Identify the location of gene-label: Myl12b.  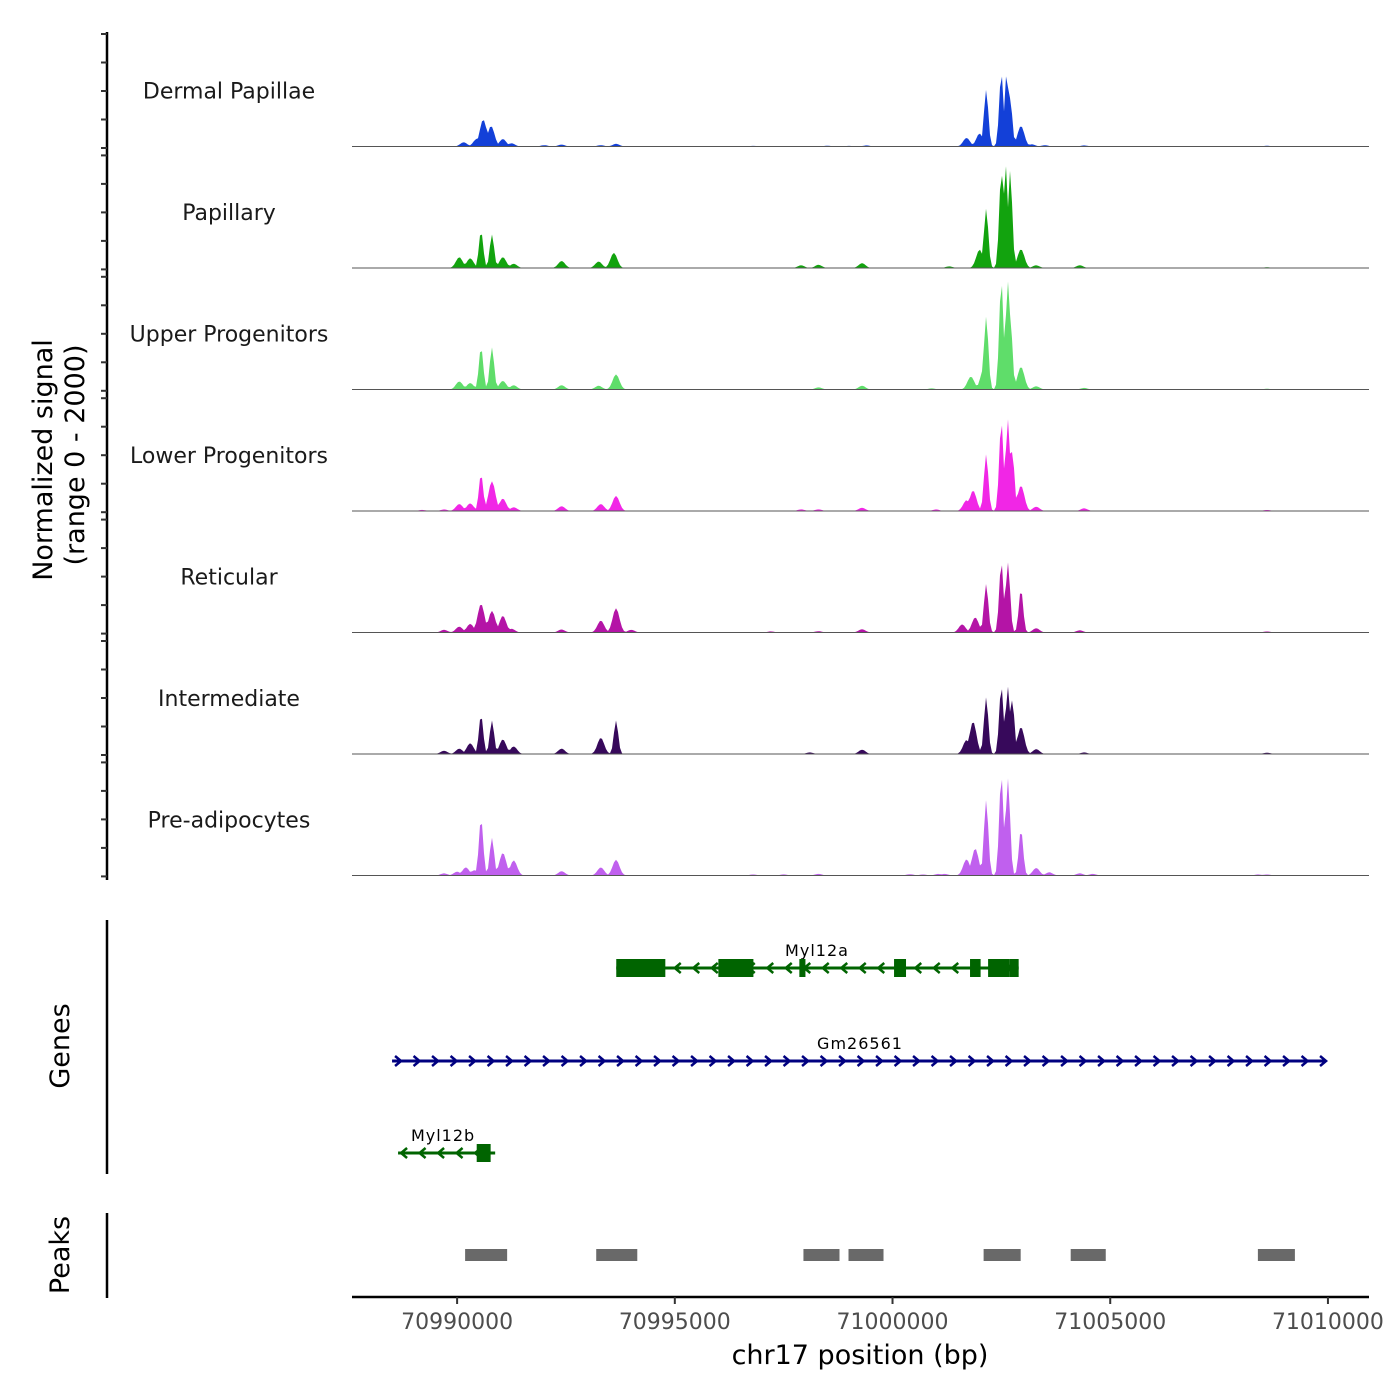
(443, 1135).